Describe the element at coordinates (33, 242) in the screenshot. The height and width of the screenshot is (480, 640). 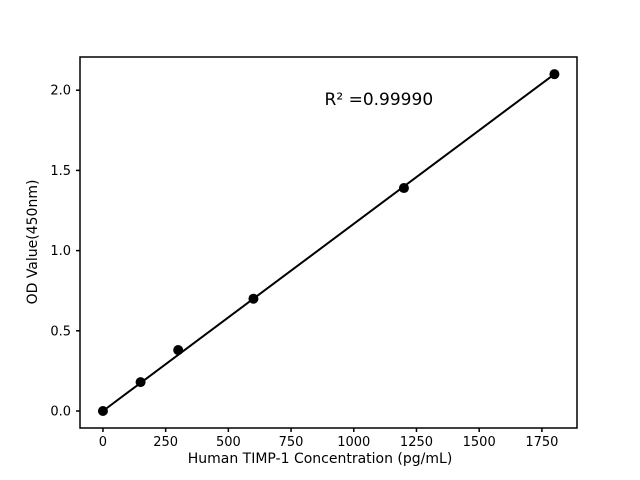
I see `y-axis-label: OD Value(450nm)` at that location.